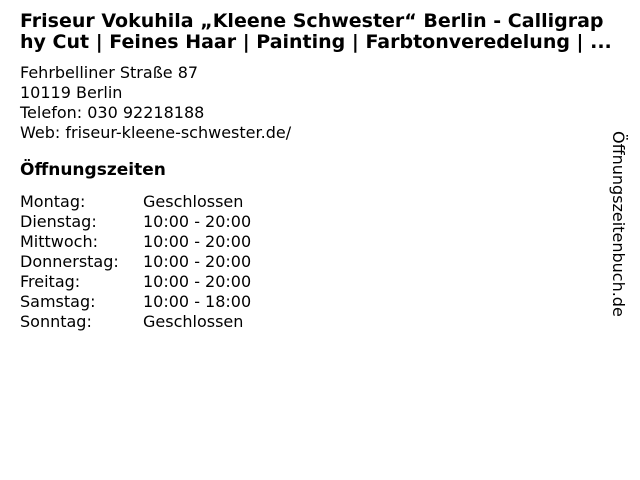 Image resolution: width=640 pixels, height=480 pixels. I want to click on day-label: Samstag:, so click(58, 301).